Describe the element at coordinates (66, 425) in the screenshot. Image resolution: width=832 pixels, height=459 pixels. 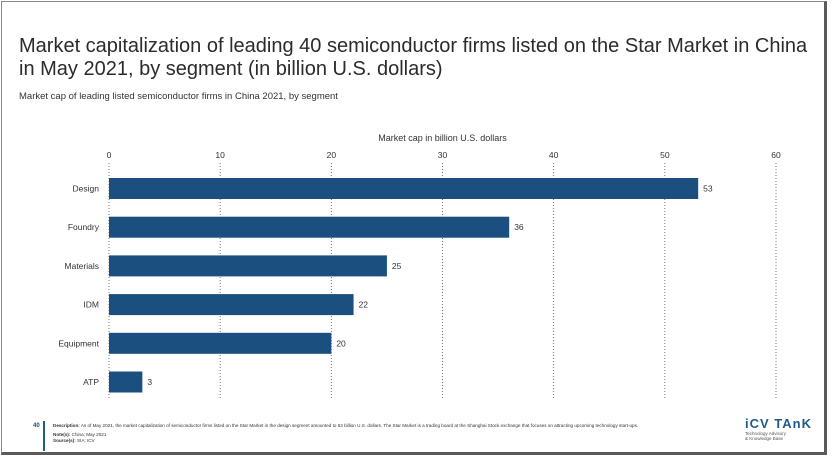
I see `description-label: Description:` at that location.